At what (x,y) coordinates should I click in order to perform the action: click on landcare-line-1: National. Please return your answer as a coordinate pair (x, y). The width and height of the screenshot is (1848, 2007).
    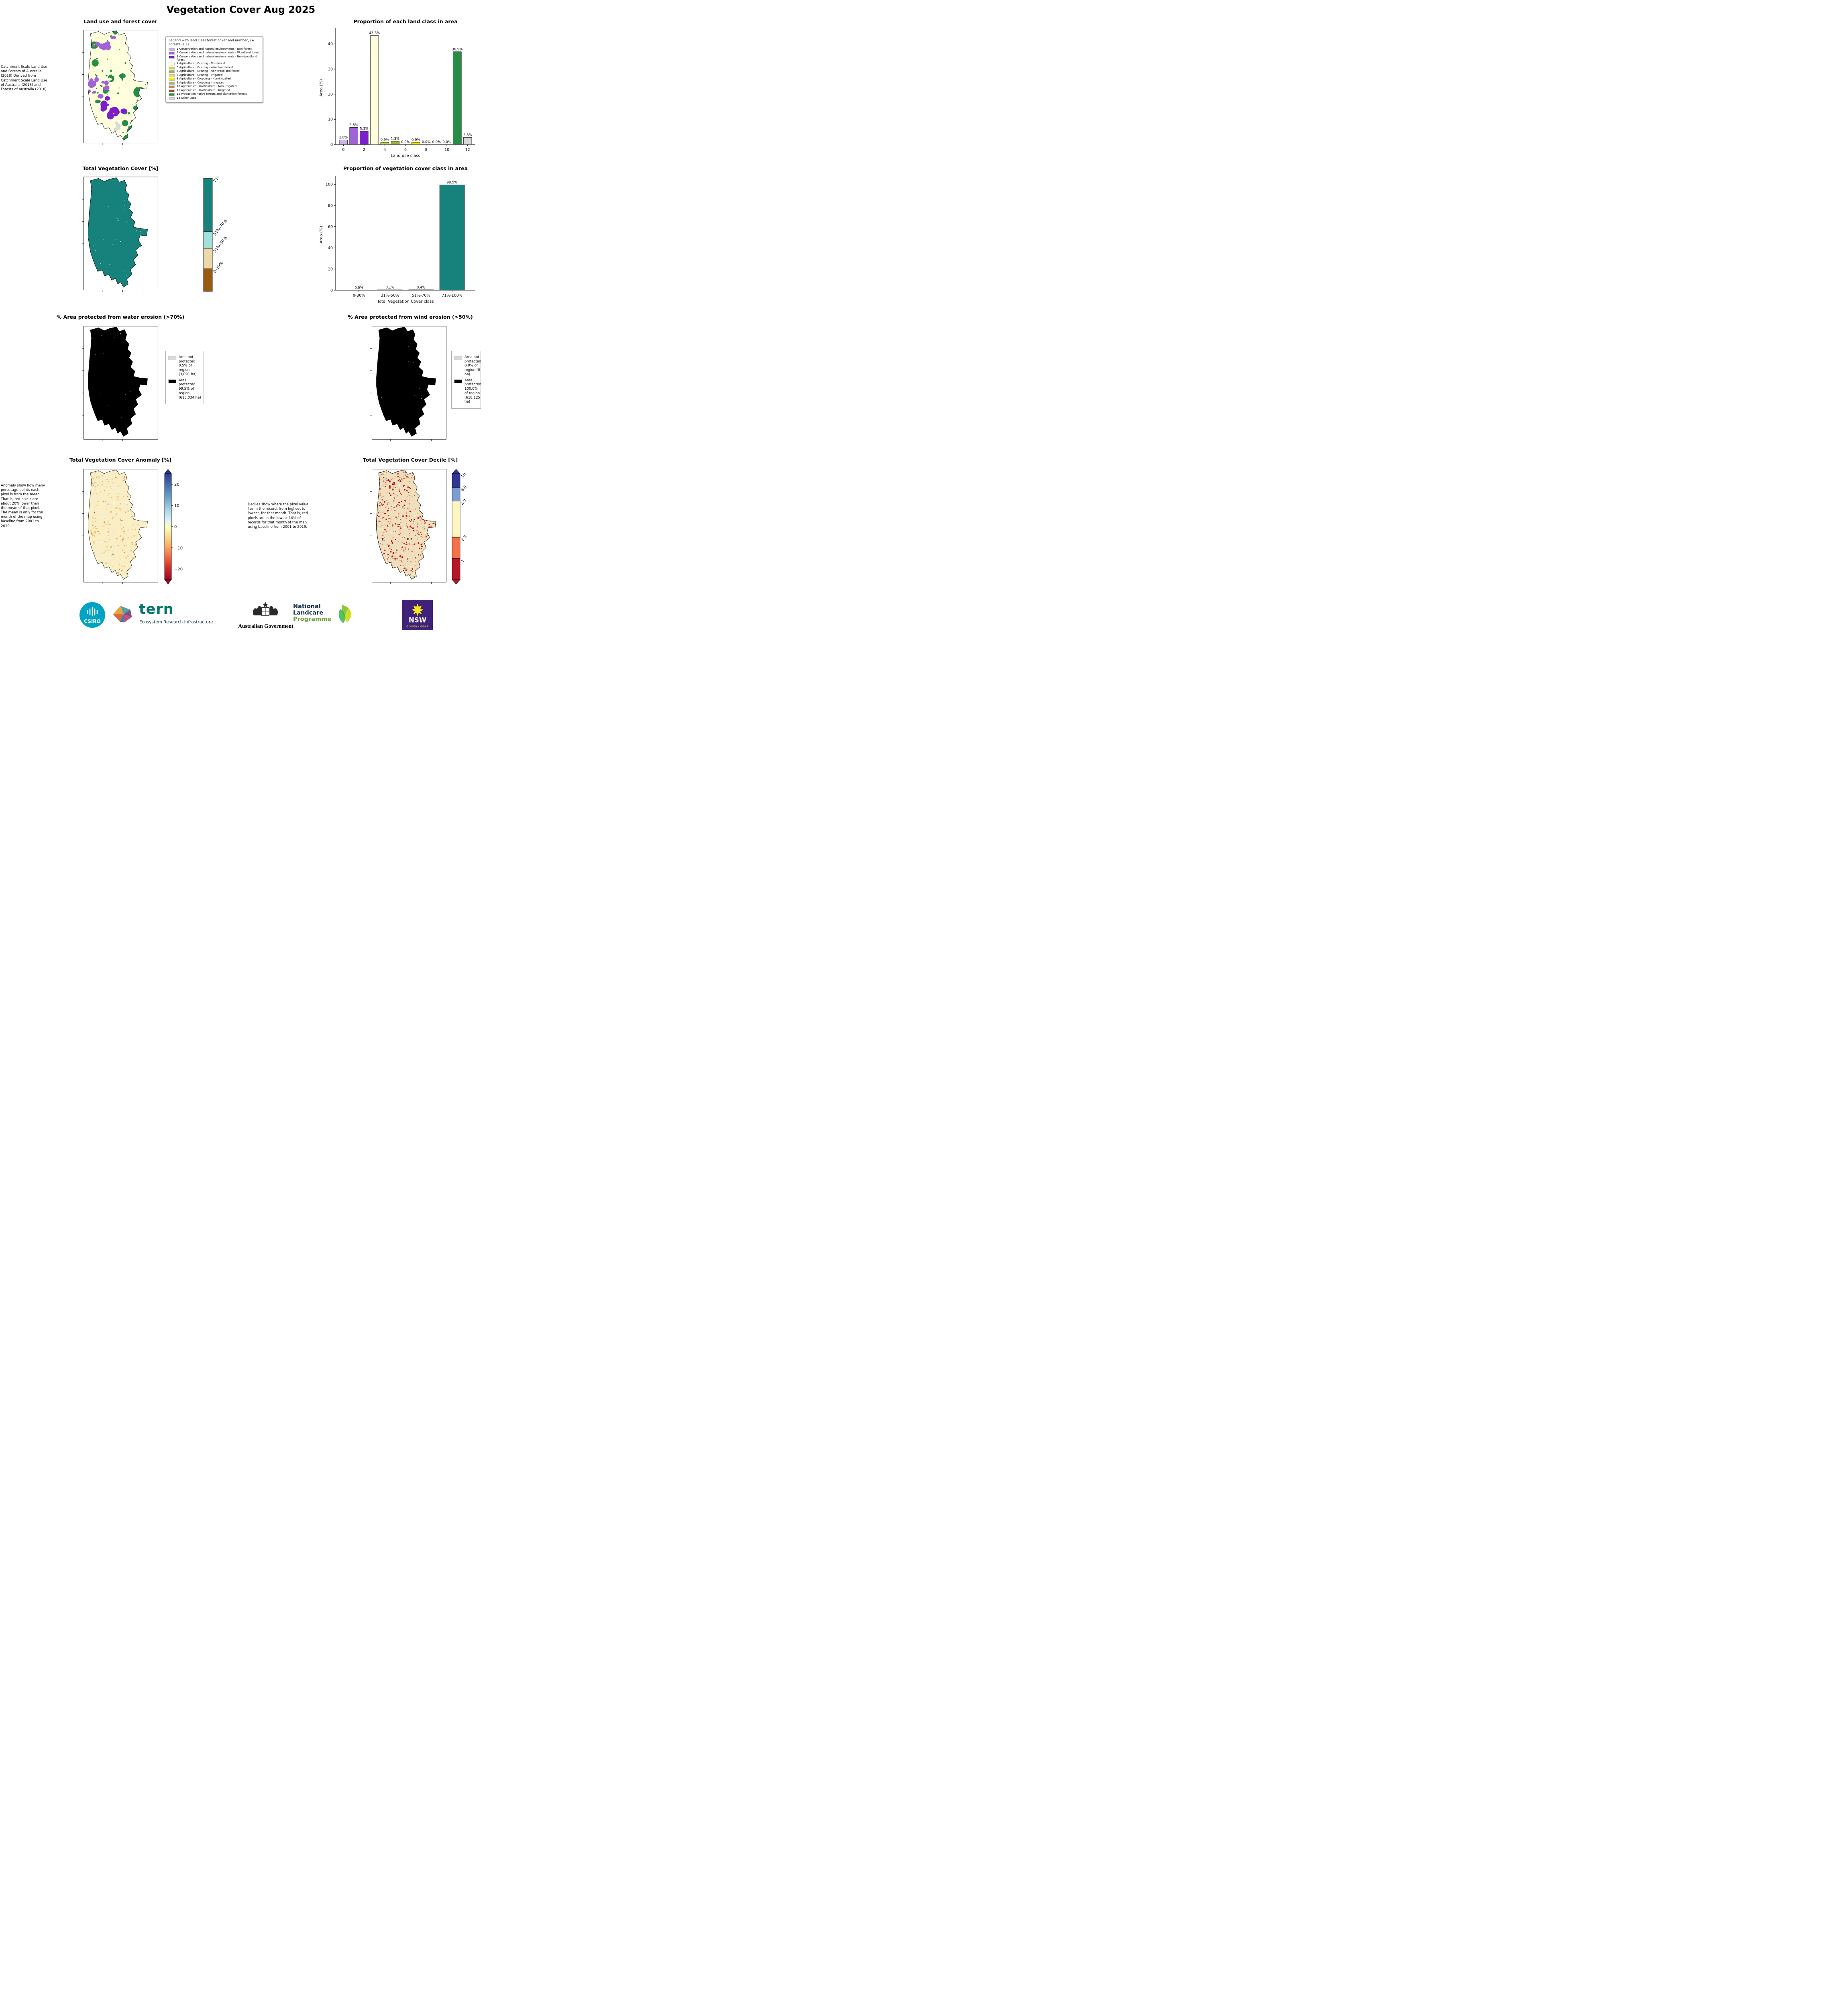
    Looking at the image, I should click on (307, 606).